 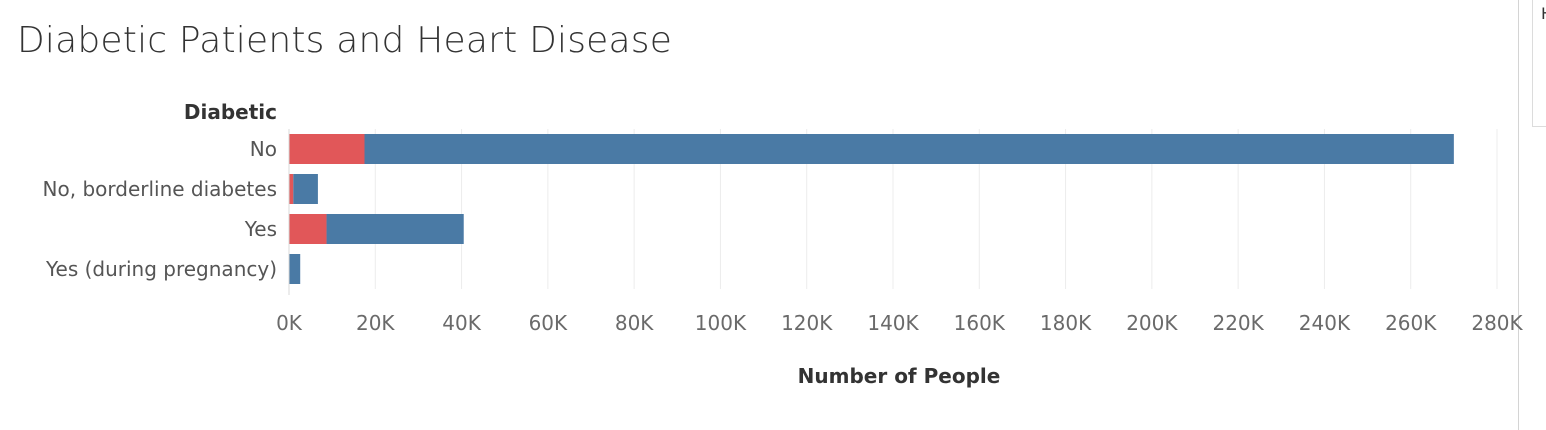 I want to click on x-tick-label: 180K, so click(x=1066, y=323).